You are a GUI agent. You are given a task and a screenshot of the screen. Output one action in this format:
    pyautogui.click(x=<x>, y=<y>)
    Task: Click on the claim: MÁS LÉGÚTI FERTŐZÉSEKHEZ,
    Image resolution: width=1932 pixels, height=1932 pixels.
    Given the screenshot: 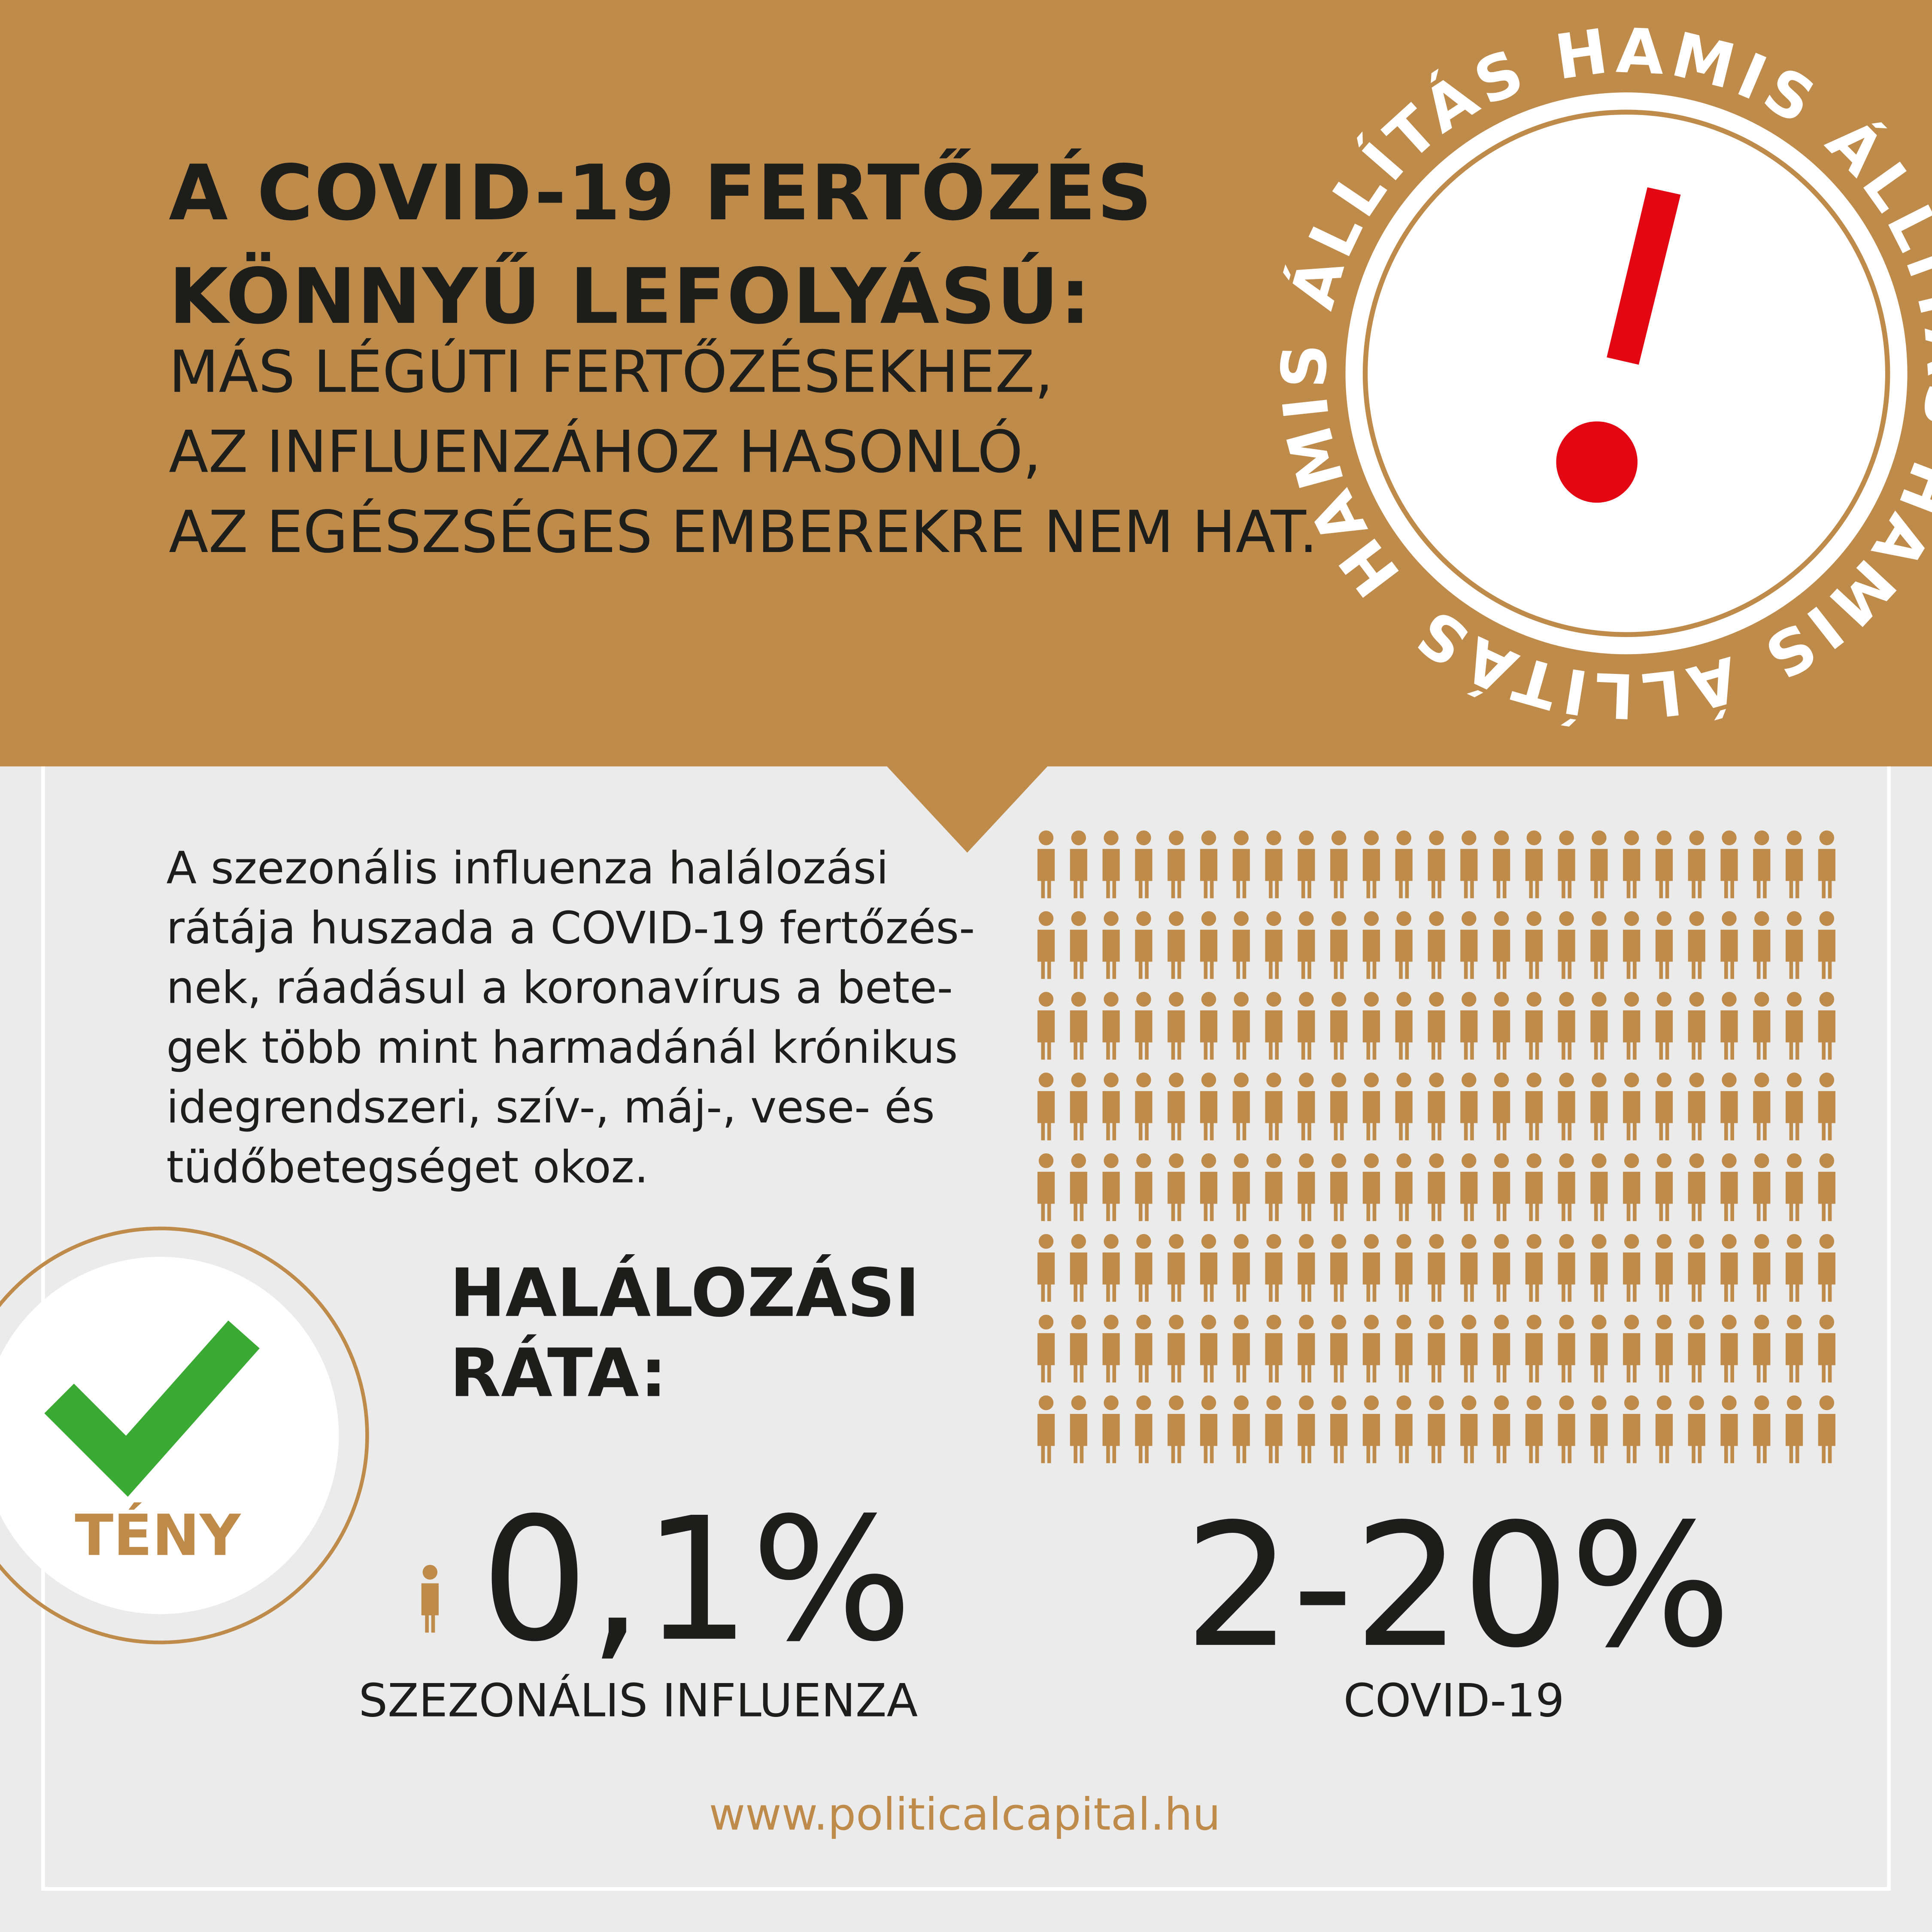 What is the action you would take?
    pyautogui.click(x=611, y=372)
    